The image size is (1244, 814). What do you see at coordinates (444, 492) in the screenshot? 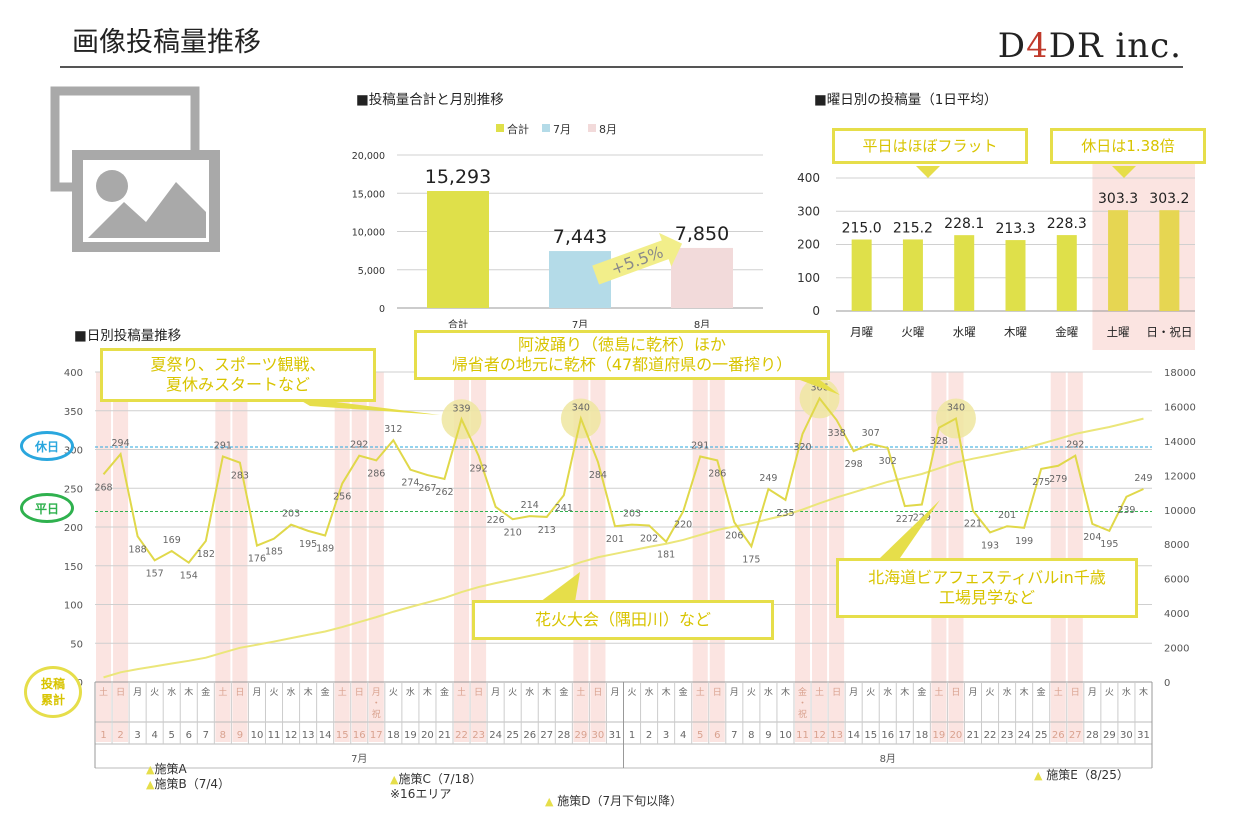
I see `point-value-label: 262` at bounding box center [444, 492].